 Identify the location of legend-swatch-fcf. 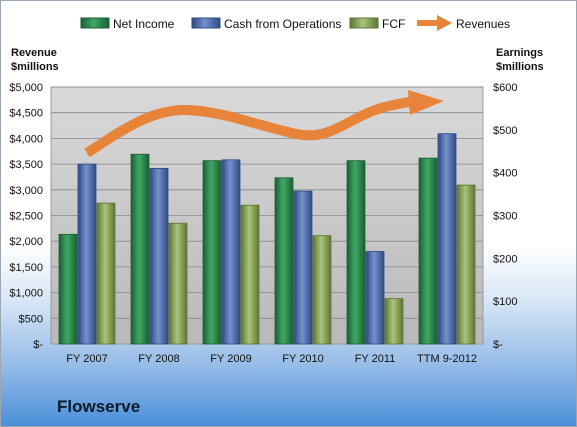
(364, 23).